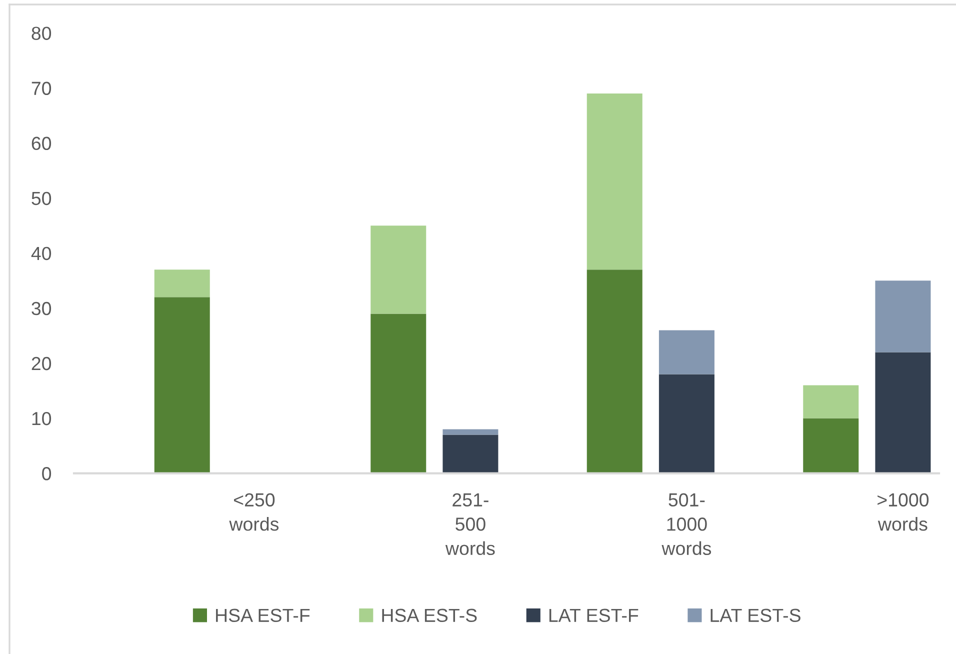 Image resolution: width=956 pixels, height=654 pixels. I want to click on legend-label: LAT EST-S, so click(755, 615).